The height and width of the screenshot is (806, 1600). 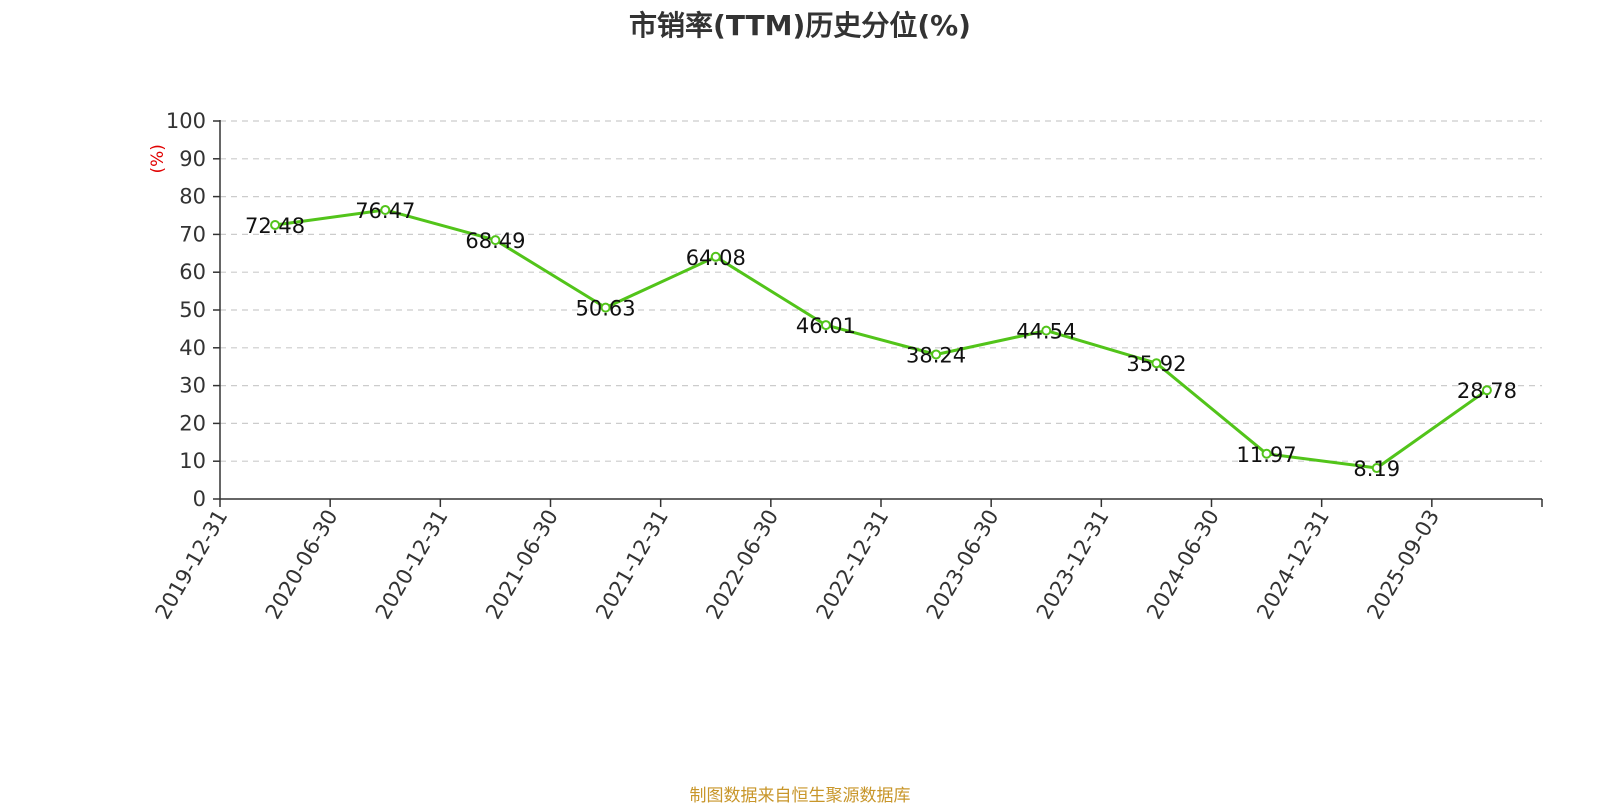 What do you see at coordinates (800, 25) in the screenshot?
I see `chart-title: 市销率(TTM)历史分位(%)` at bounding box center [800, 25].